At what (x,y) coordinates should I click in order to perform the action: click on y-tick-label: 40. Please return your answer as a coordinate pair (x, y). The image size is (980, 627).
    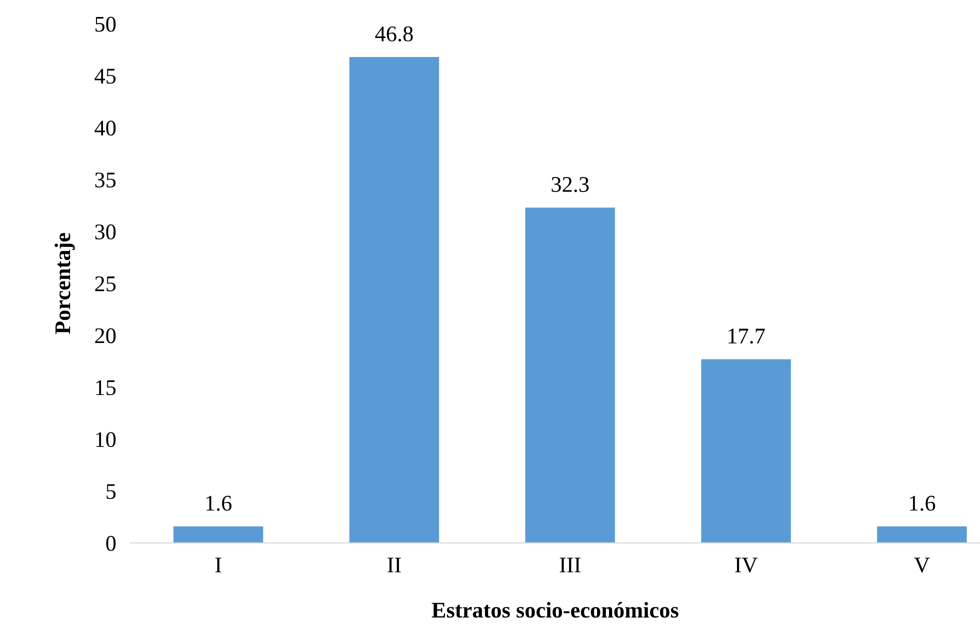
    Looking at the image, I should click on (105, 128).